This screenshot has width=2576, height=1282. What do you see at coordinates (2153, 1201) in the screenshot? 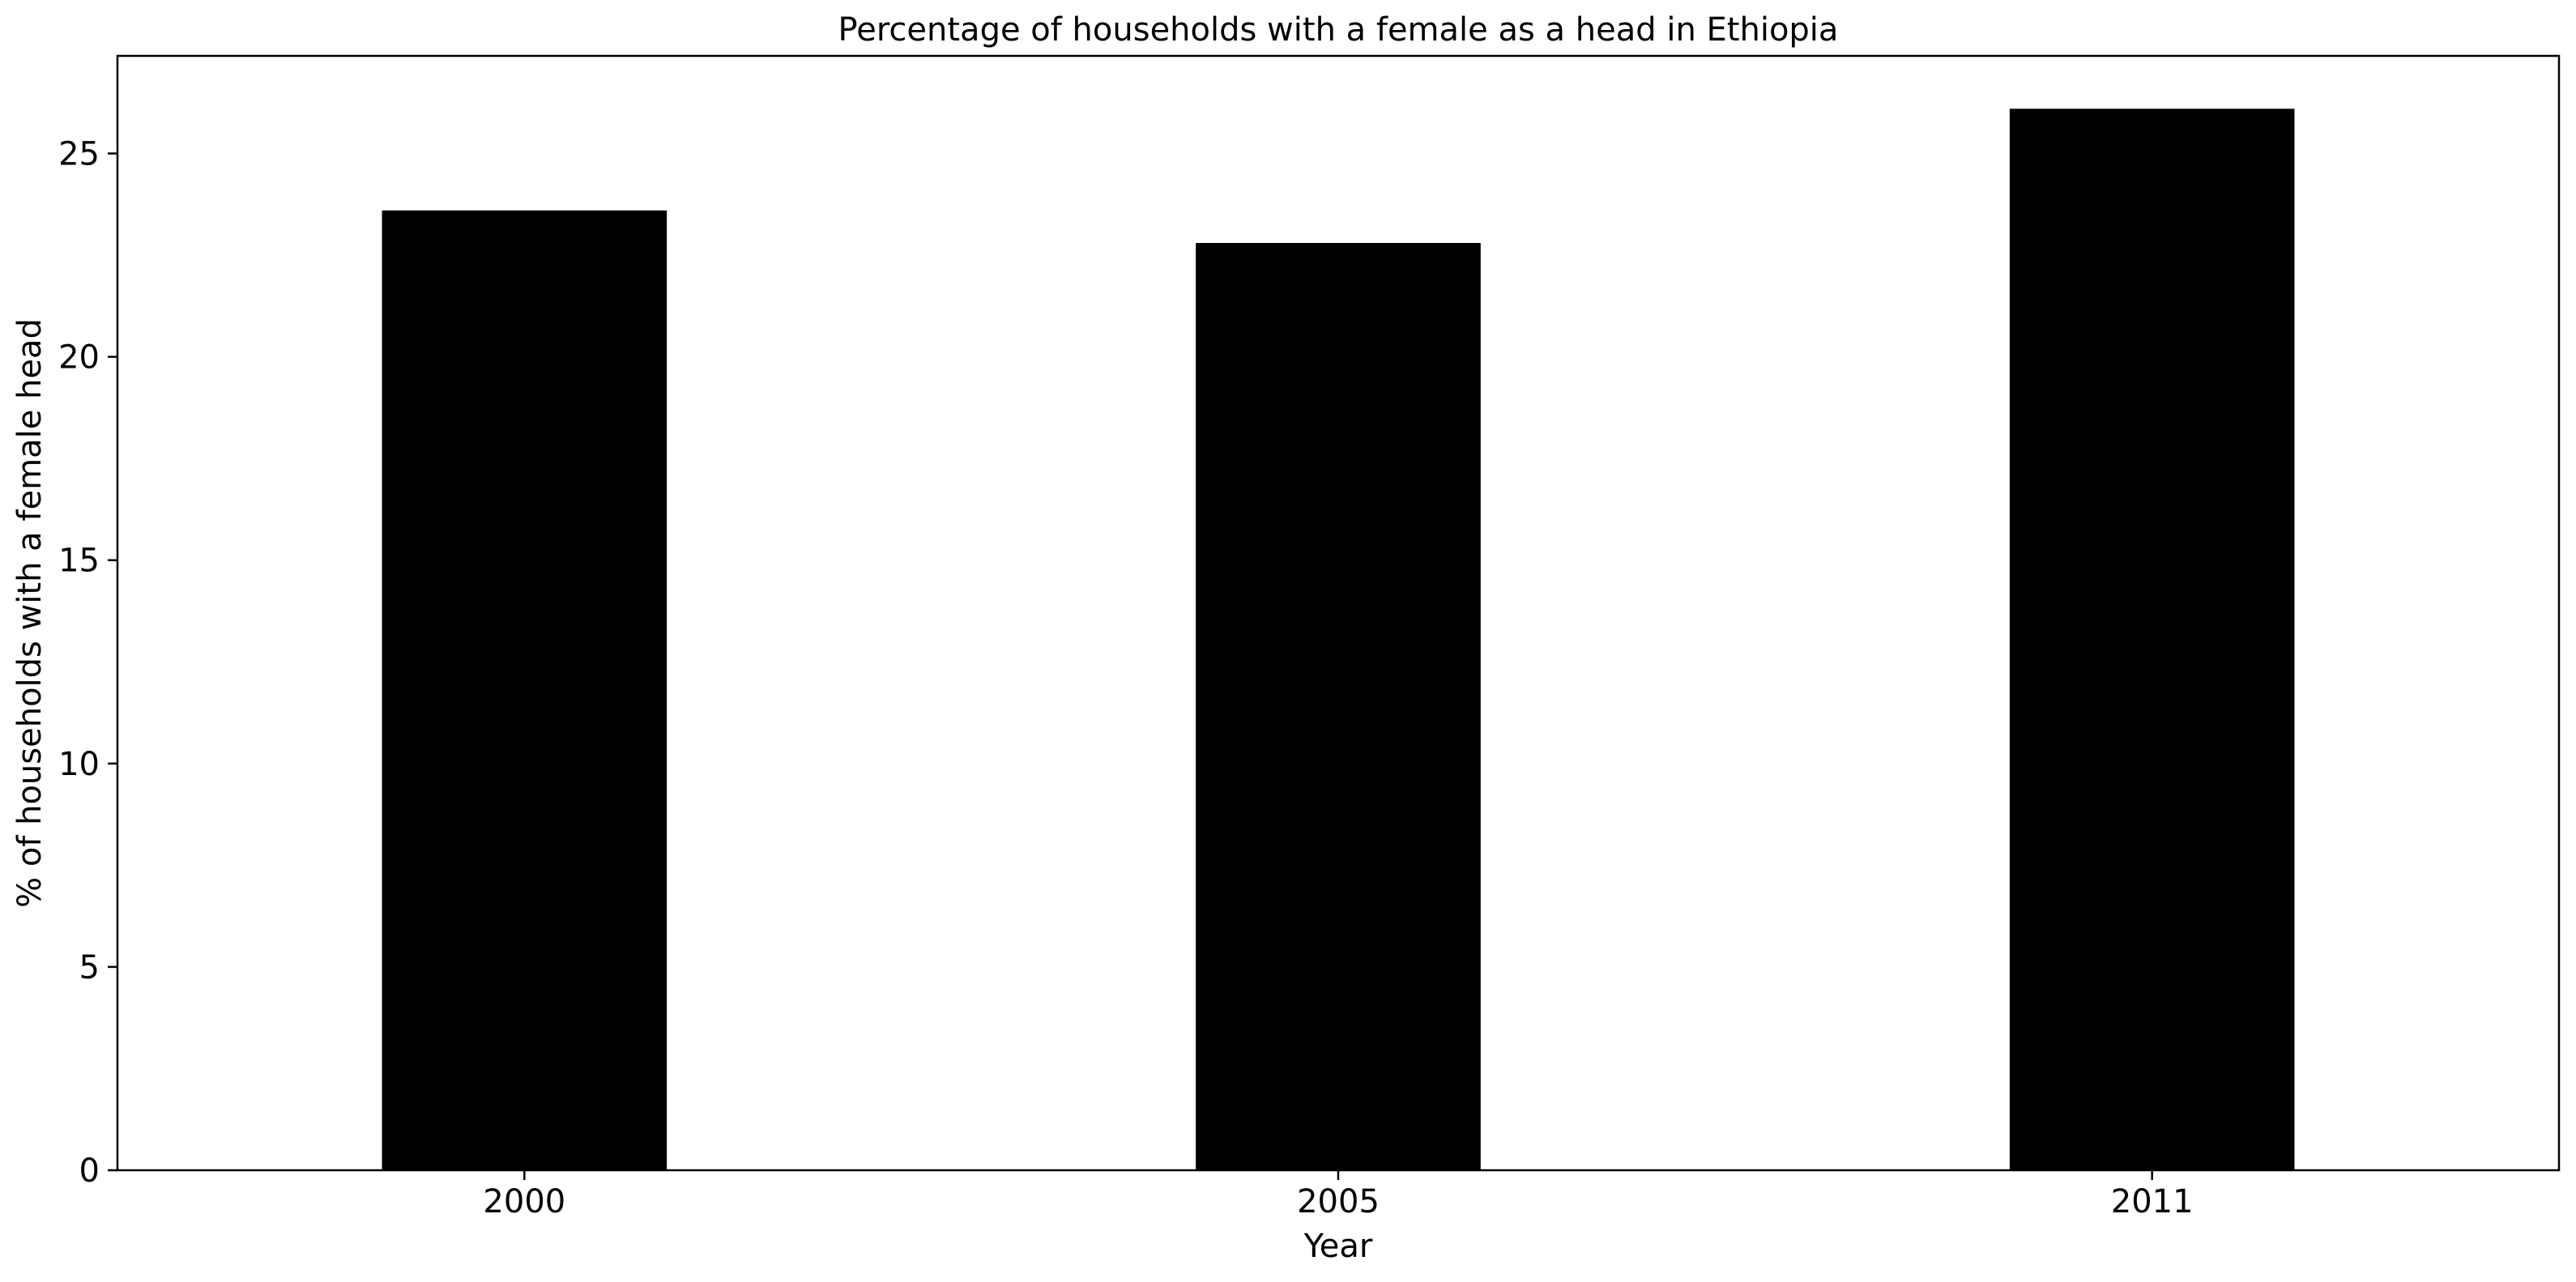
I see `x-tick-label: 2011` at bounding box center [2153, 1201].